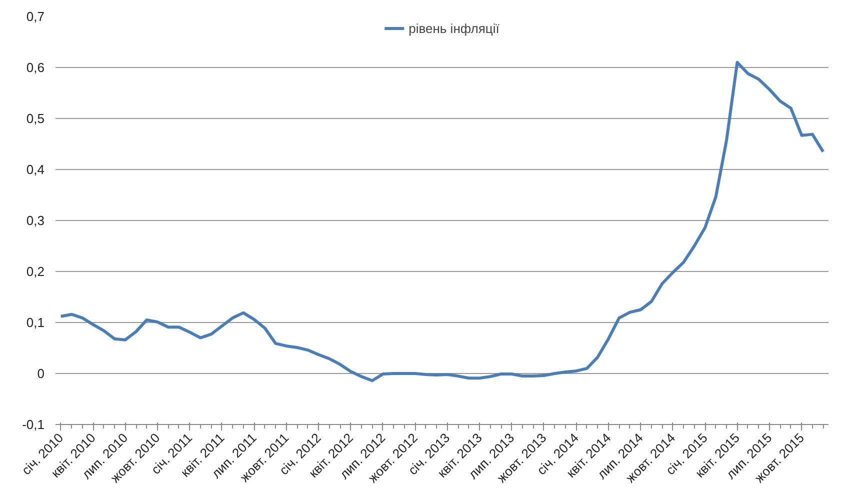  Describe the element at coordinates (35, 169) in the screenshot. I see `y-tick-label: 0,4` at that location.